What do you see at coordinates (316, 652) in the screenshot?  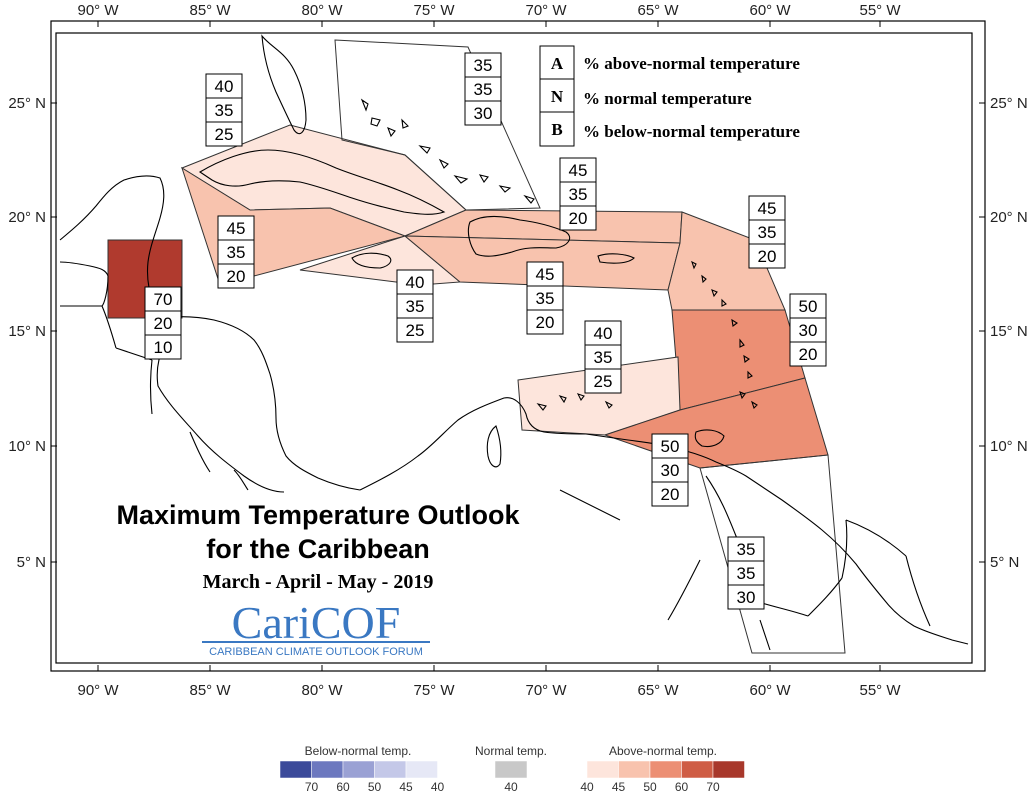 I see `logo-subtitle: CARIBBEAN CLIMATE OUTLOOK FORUM` at bounding box center [316, 652].